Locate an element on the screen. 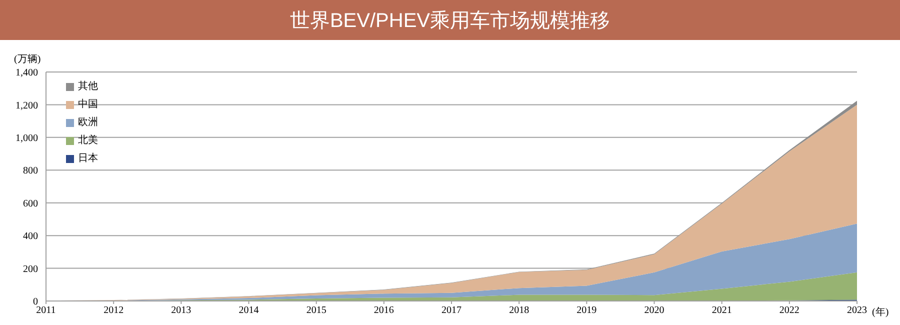 This screenshot has width=900, height=325. x-tick-label: 2022 is located at coordinates (789, 310).